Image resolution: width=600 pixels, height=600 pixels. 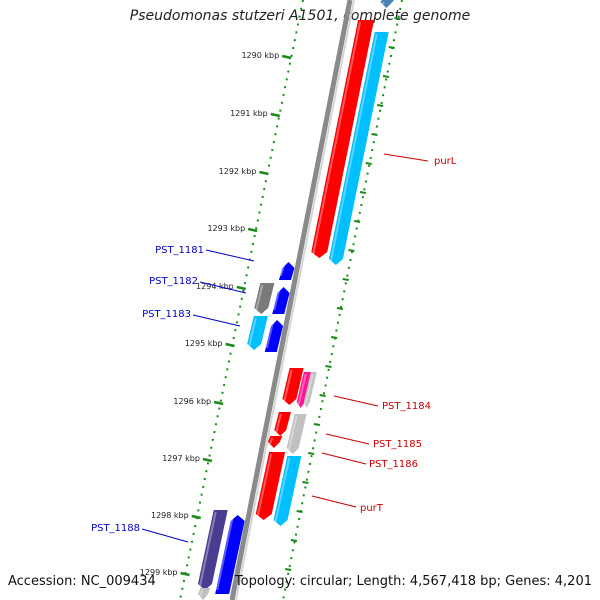 What do you see at coordinates (179, 250) in the screenshot?
I see `gene-label-pst-1181: PST_1181` at bounding box center [179, 250].